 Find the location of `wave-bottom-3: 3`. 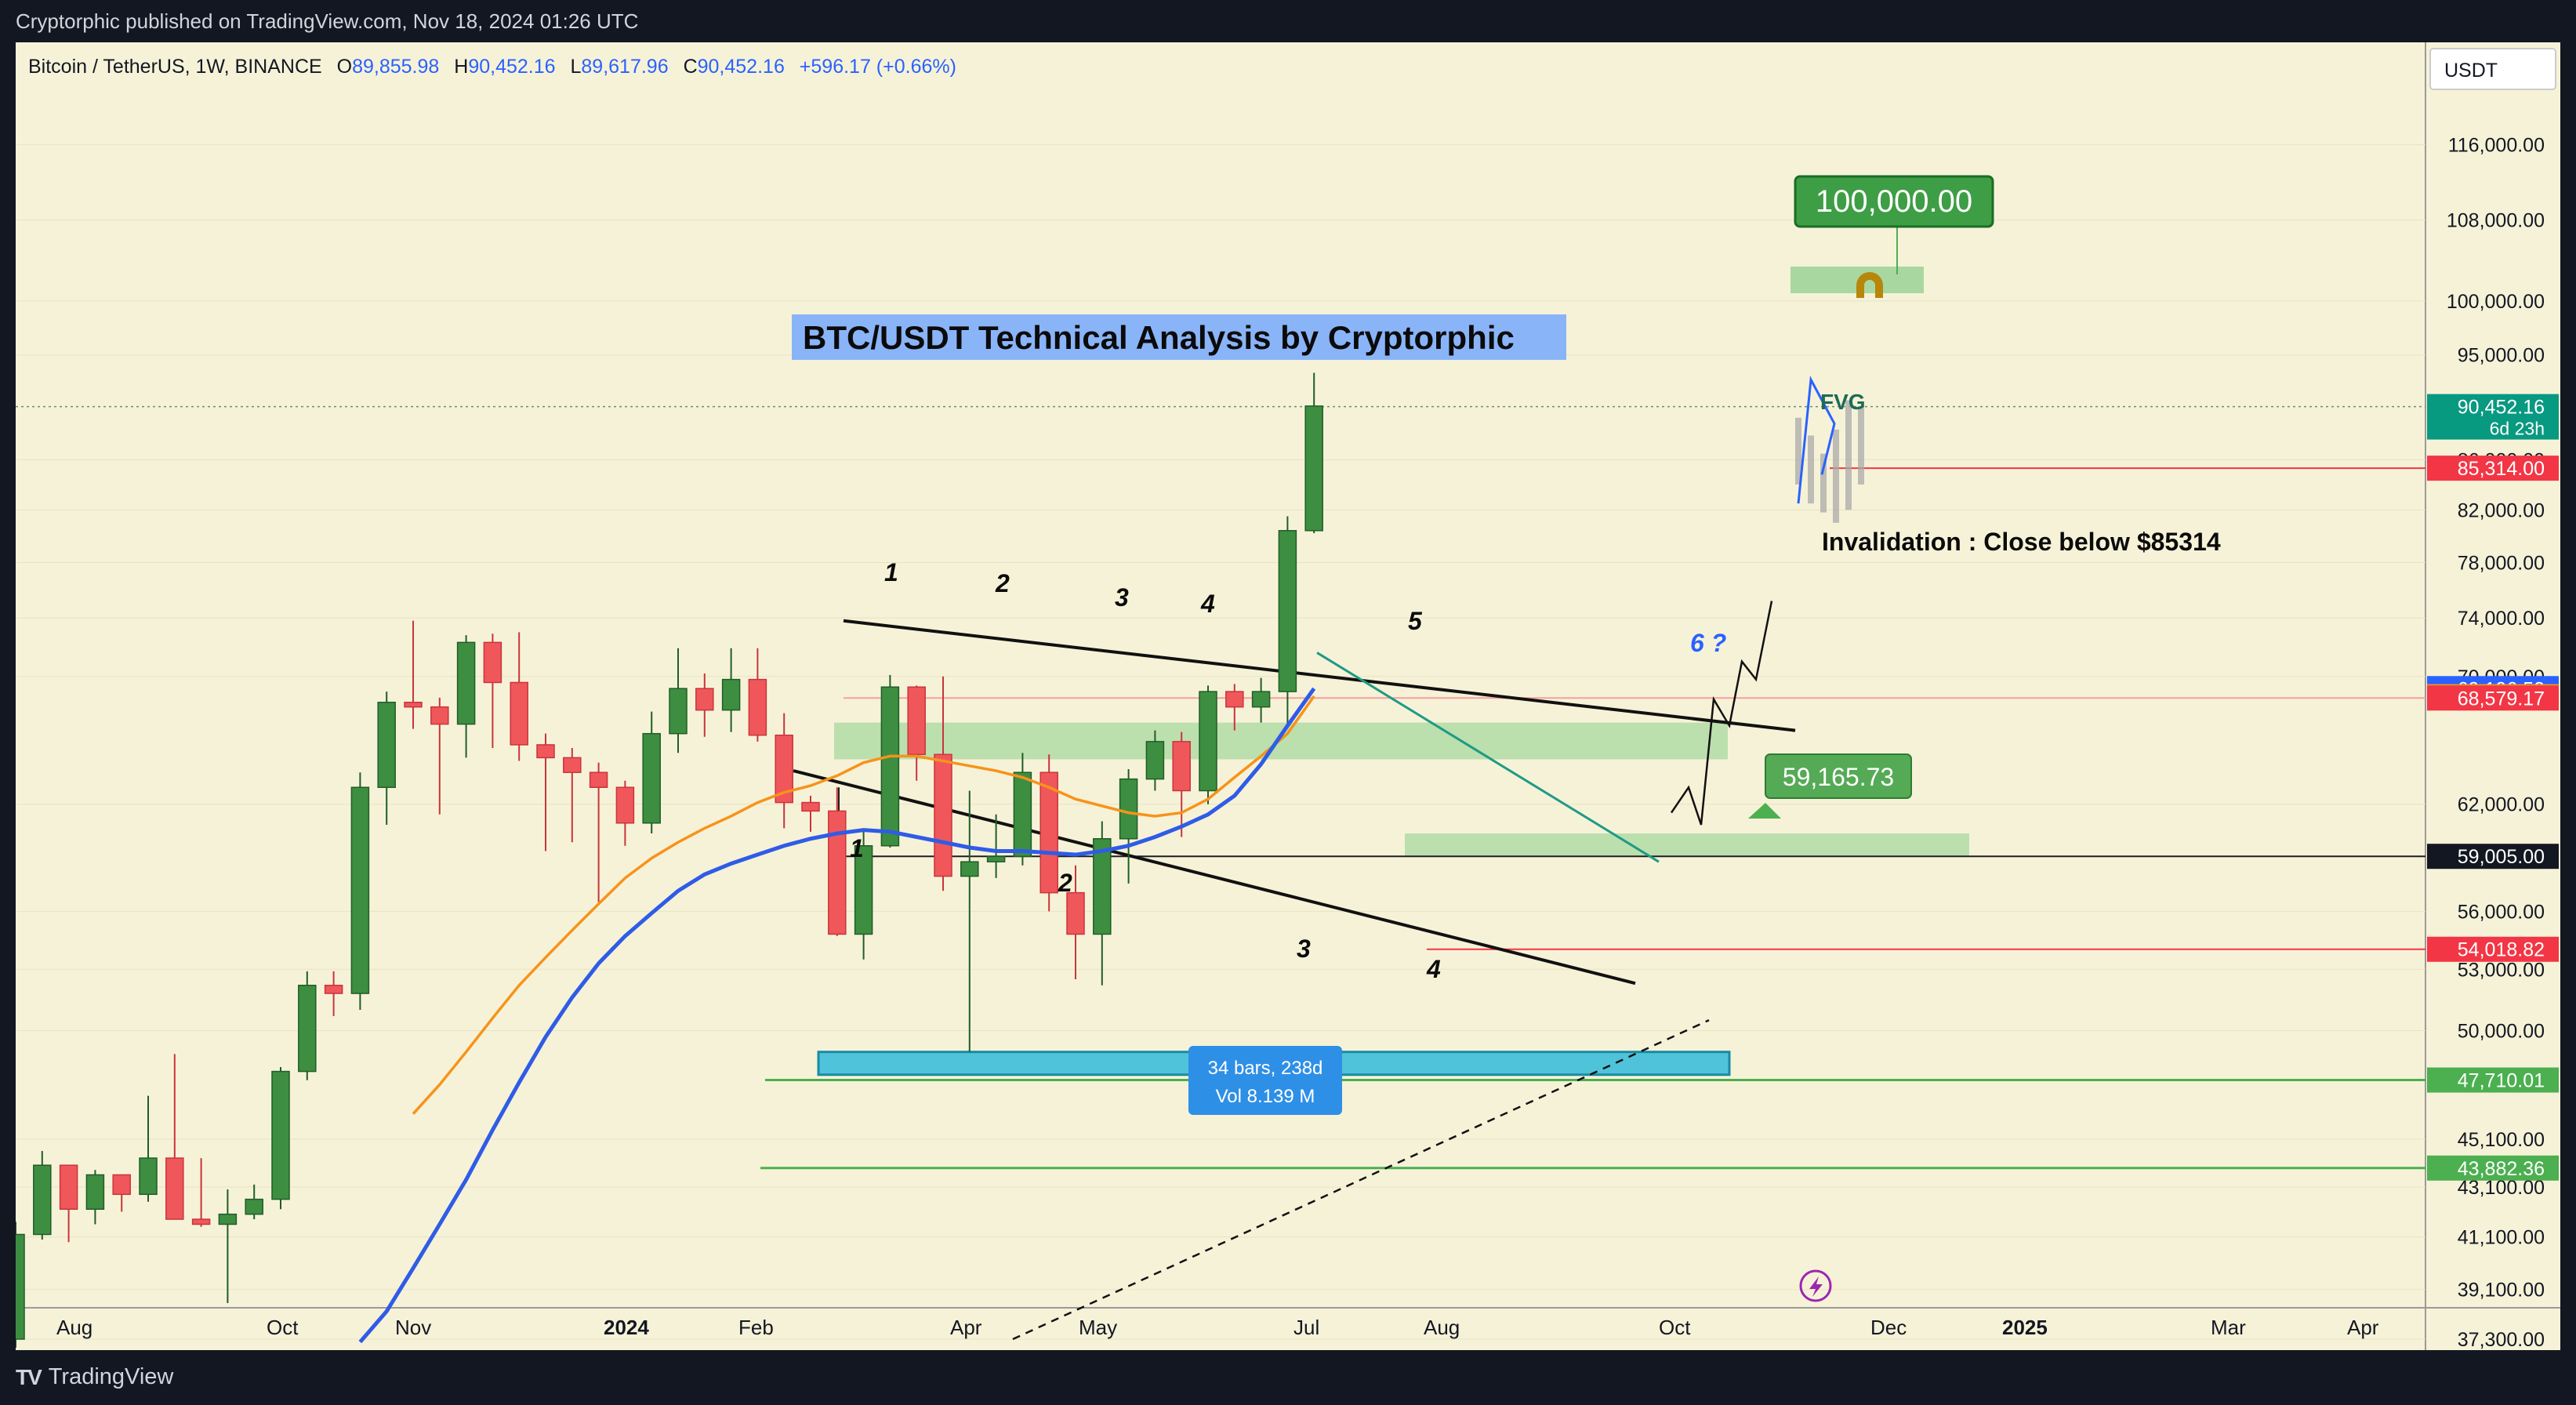

wave-bottom-3: 3 is located at coordinates (1304, 949).